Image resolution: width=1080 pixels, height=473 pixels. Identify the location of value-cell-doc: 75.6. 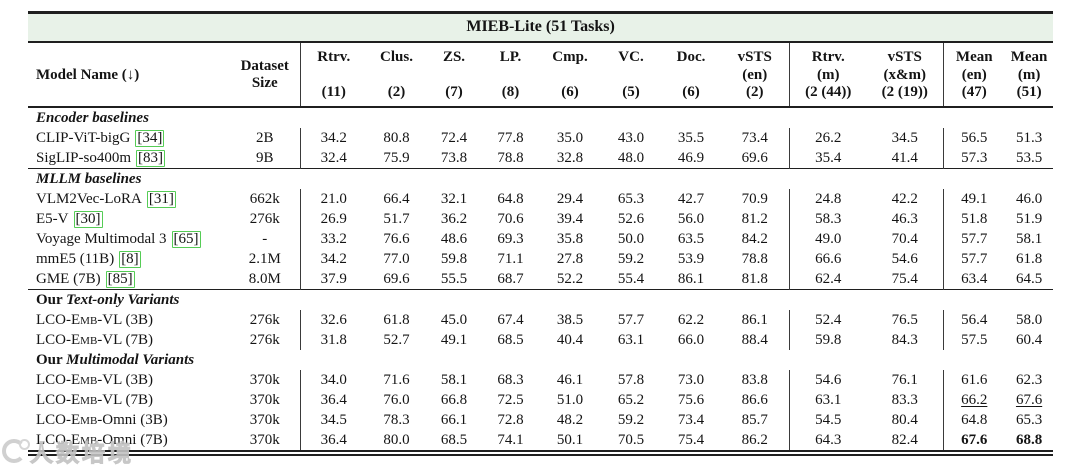
(691, 400).